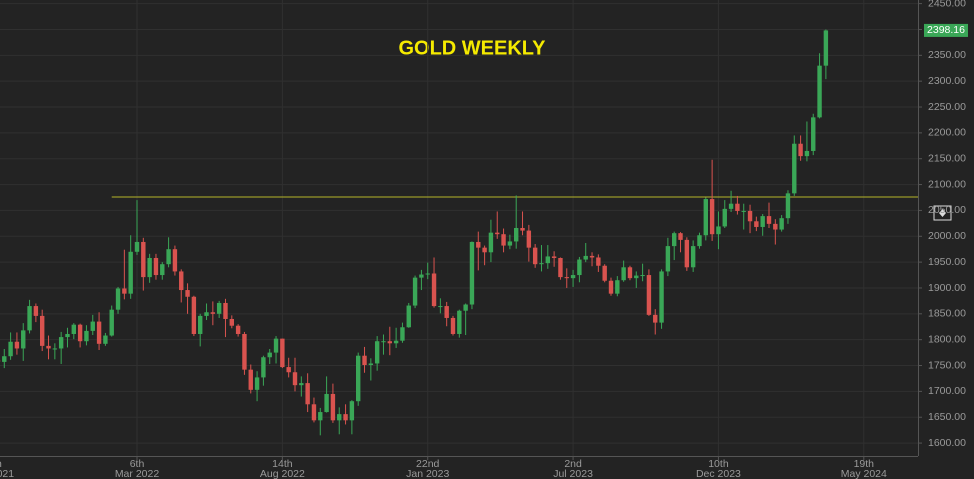 This screenshot has width=974, height=479. What do you see at coordinates (947, 391) in the screenshot?
I see `y-tick-label: 1700.00` at bounding box center [947, 391].